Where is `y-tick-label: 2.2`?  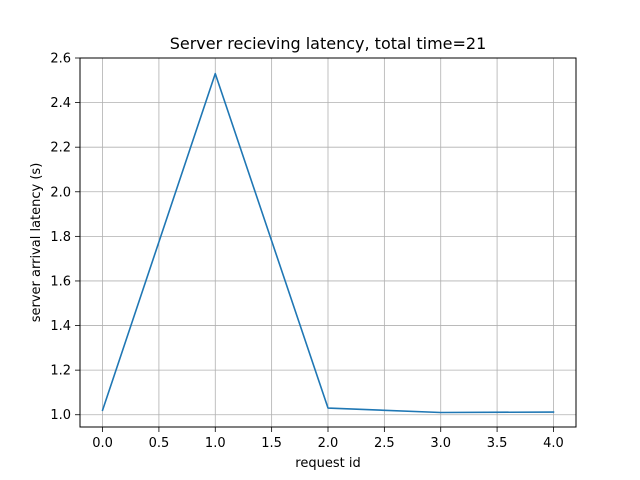 y-tick-label: 2.2 is located at coordinates (60, 148).